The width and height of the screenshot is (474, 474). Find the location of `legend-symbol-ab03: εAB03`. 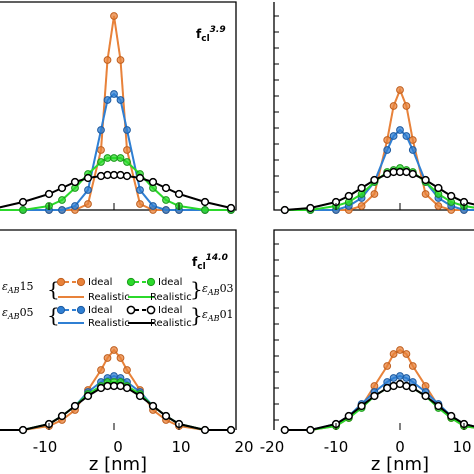

legend-symbol-ab03: εAB03 is located at coordinates (218, 289).